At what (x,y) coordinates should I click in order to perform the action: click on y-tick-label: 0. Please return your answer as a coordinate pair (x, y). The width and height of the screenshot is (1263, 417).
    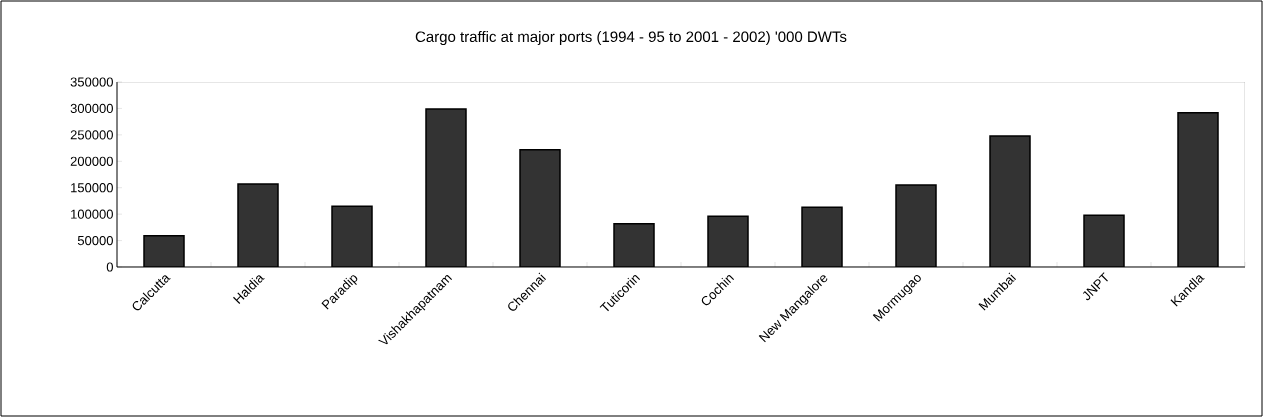
    Looking at the image, I should click on (109, 267).